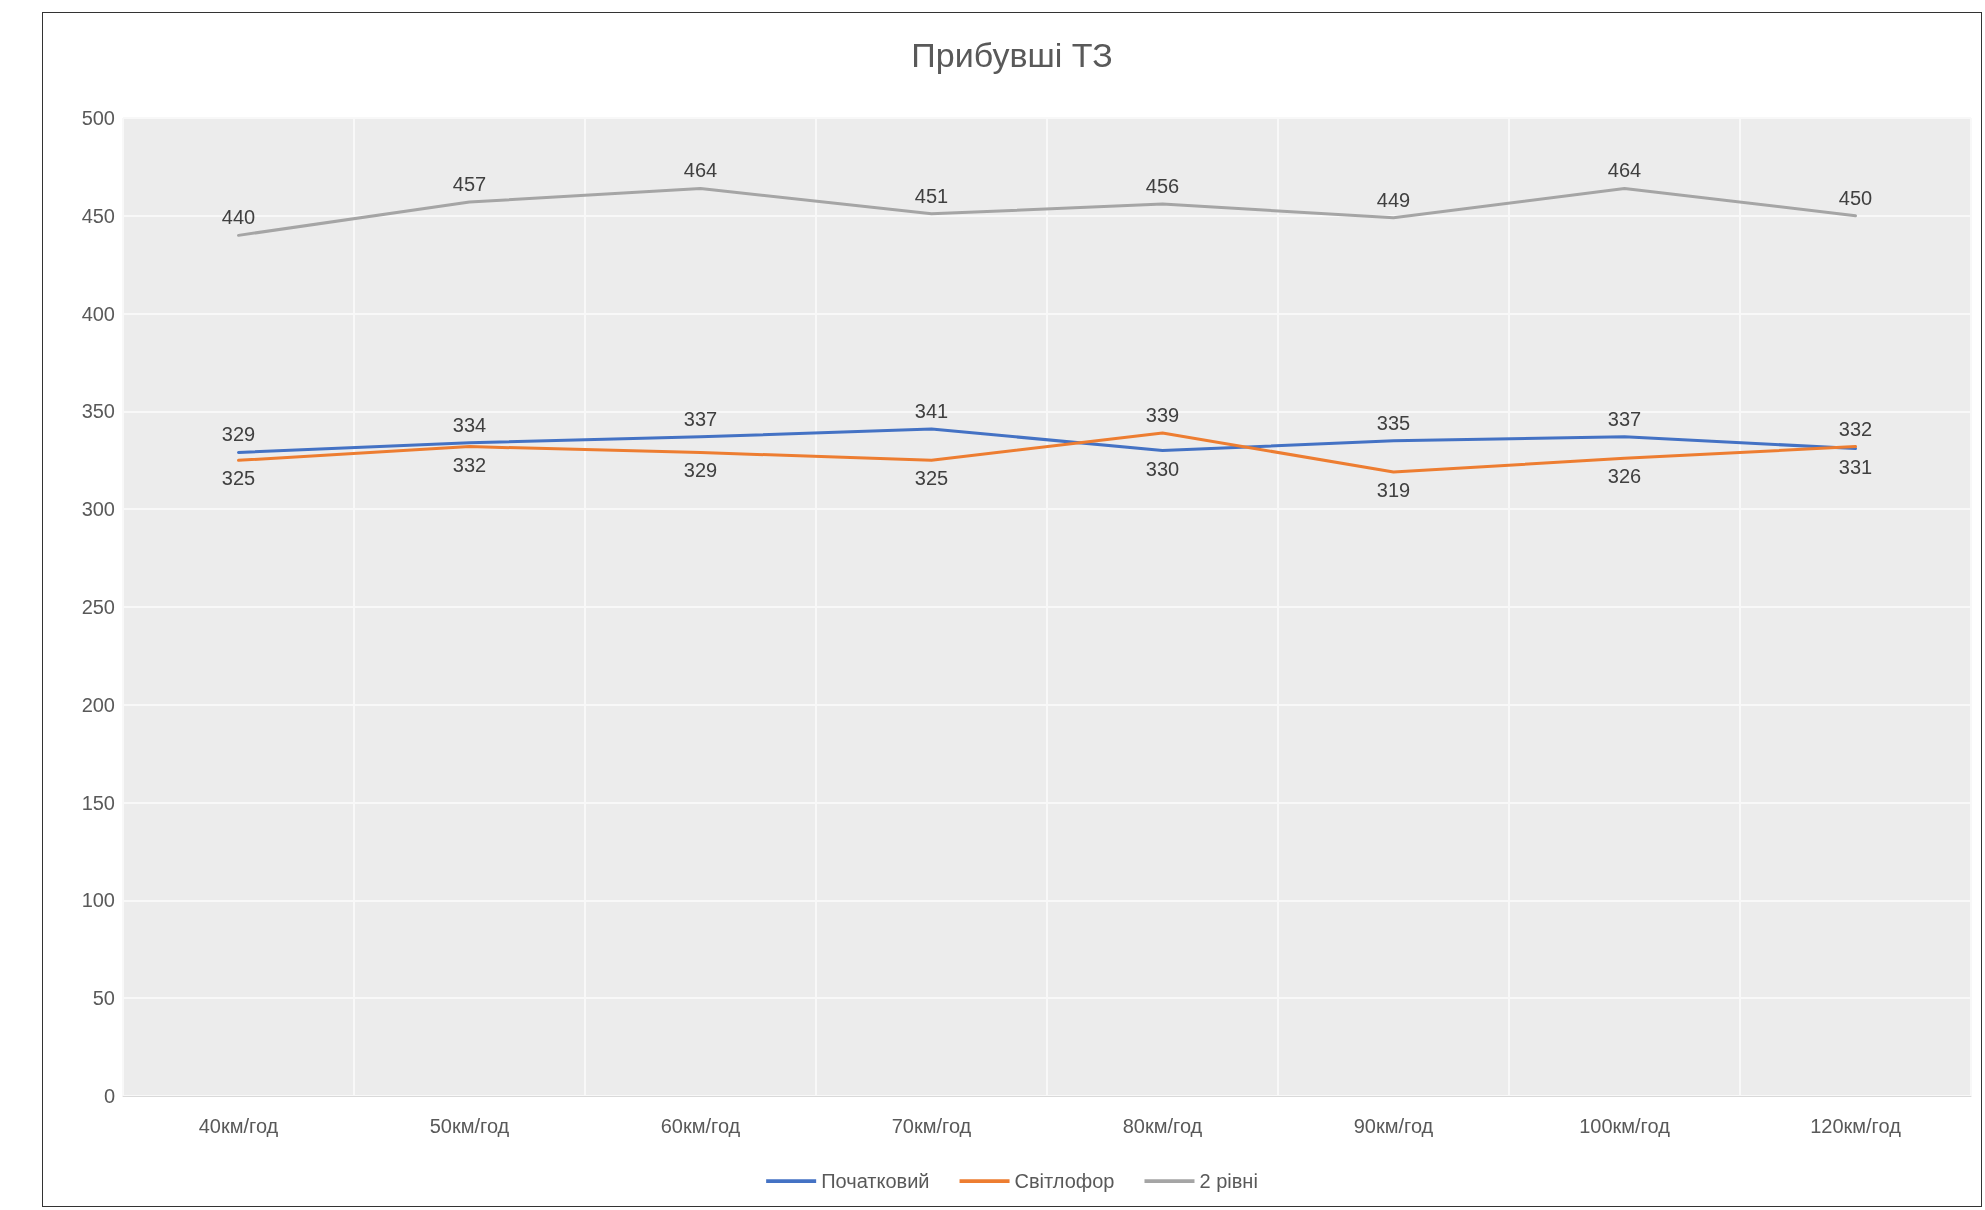 This screenshot has height=1210, width=1985. Describe the element at coordinates (98, 802) in the screenshot. I see `y-tick-label: 150` at that location.